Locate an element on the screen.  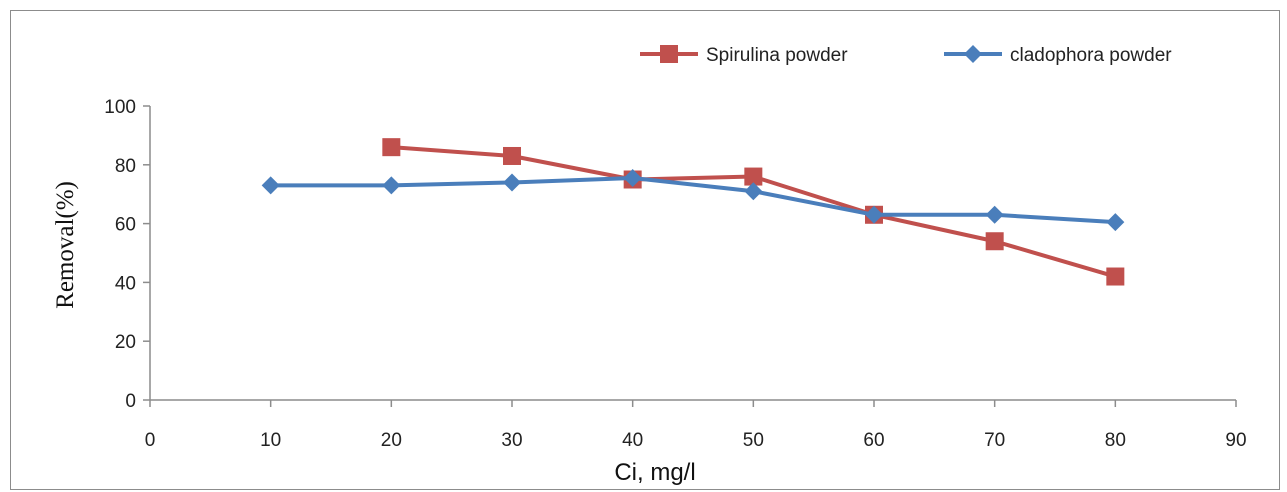
legend-item: Spirulina powder is located at coordinates (744, 55).